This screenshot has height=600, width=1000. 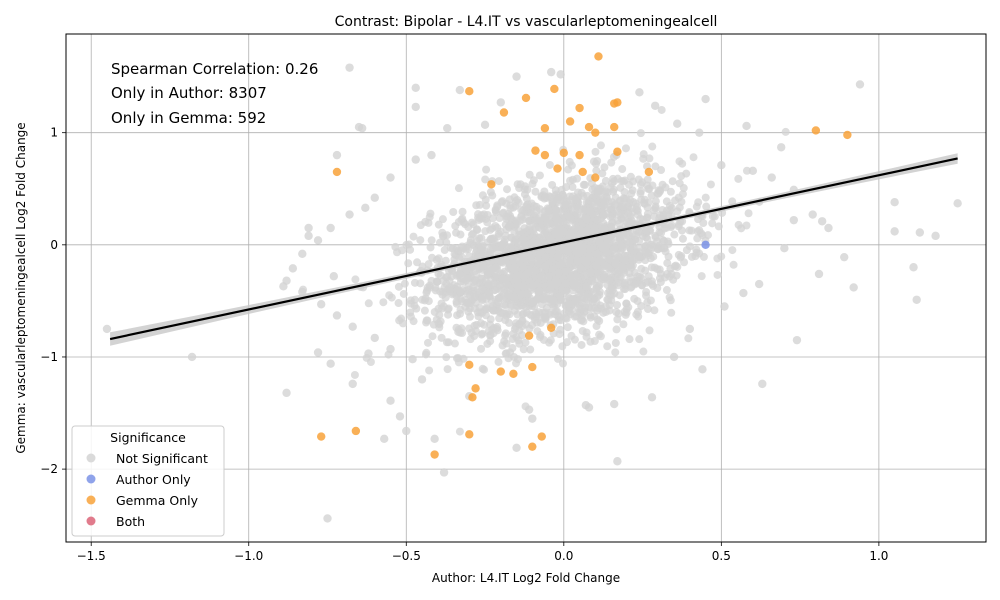 What do you see at coordinates (705, 245) in the screenshot?
I see `point-author-only` at bounding box center [705, 245].